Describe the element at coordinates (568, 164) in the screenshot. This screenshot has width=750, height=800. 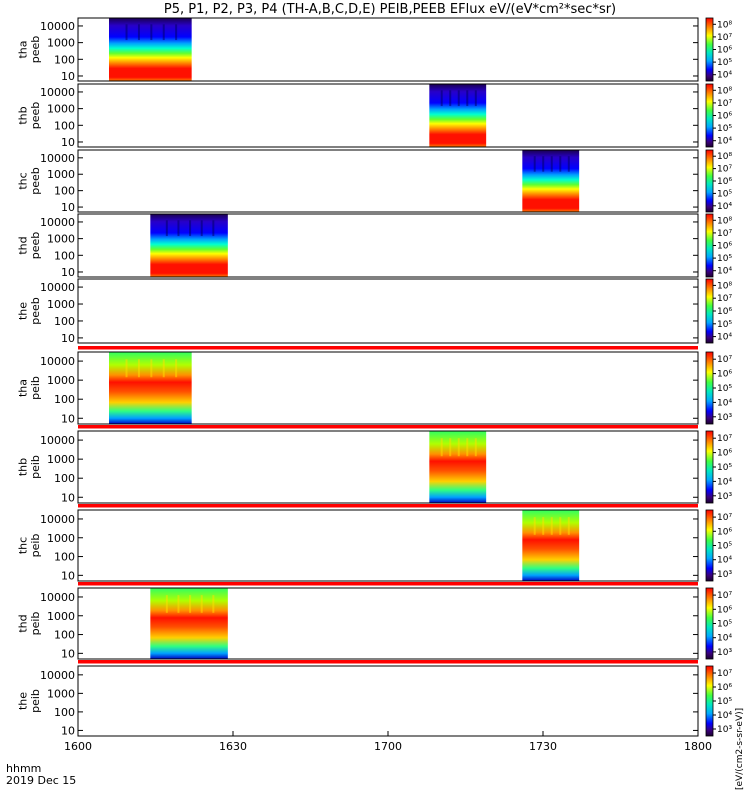
I see `panel-thc-peeb-streak` at that location.